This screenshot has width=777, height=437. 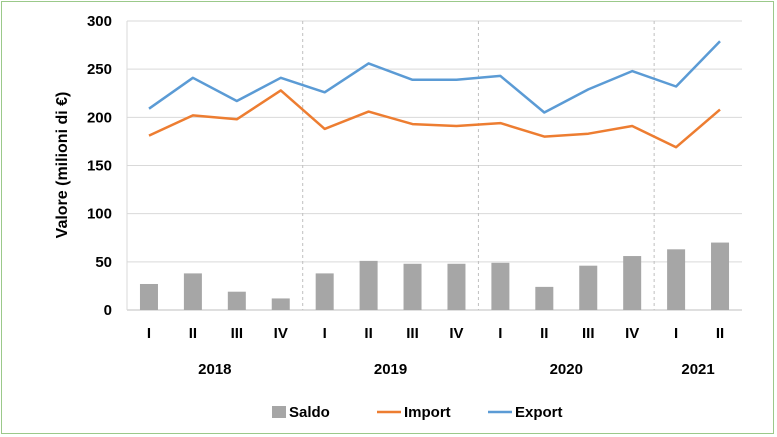 I want to click on year-label: 2020, so click(x=566, y=369).